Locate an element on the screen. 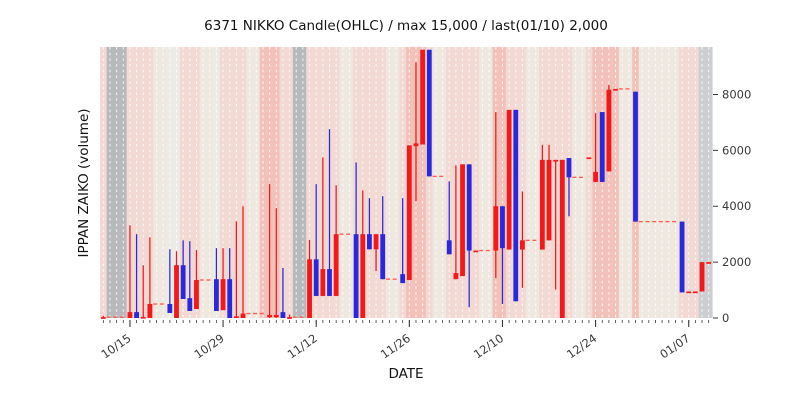  svg-text: 11/12 is located at coordinates (302, 346).